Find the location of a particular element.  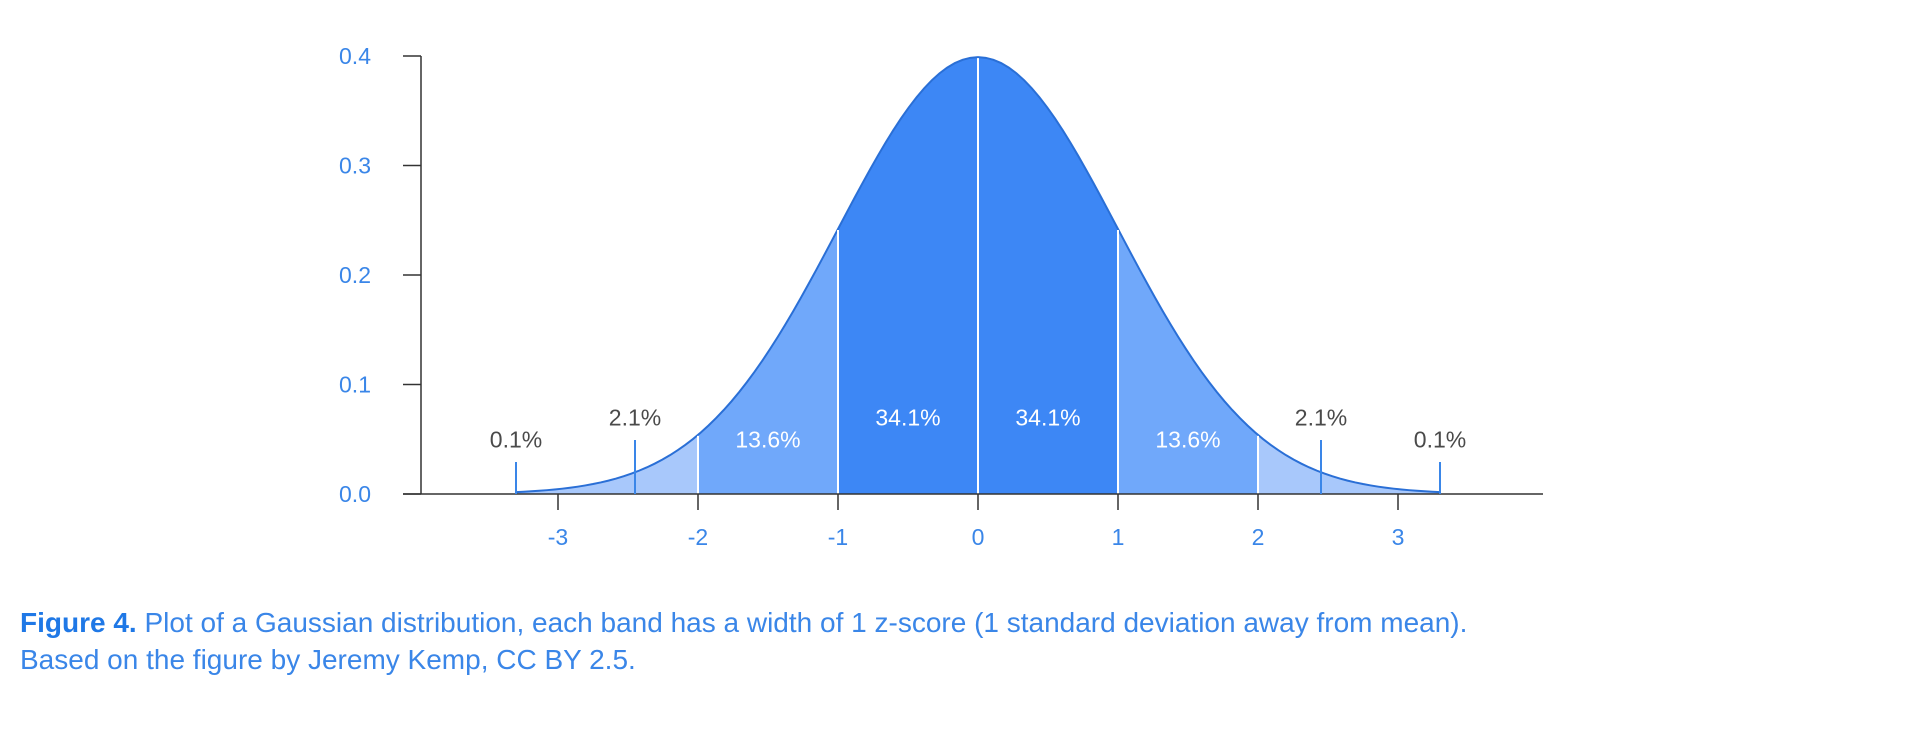

y-tick-label: 0.3 is located at coordinates (355, 166).